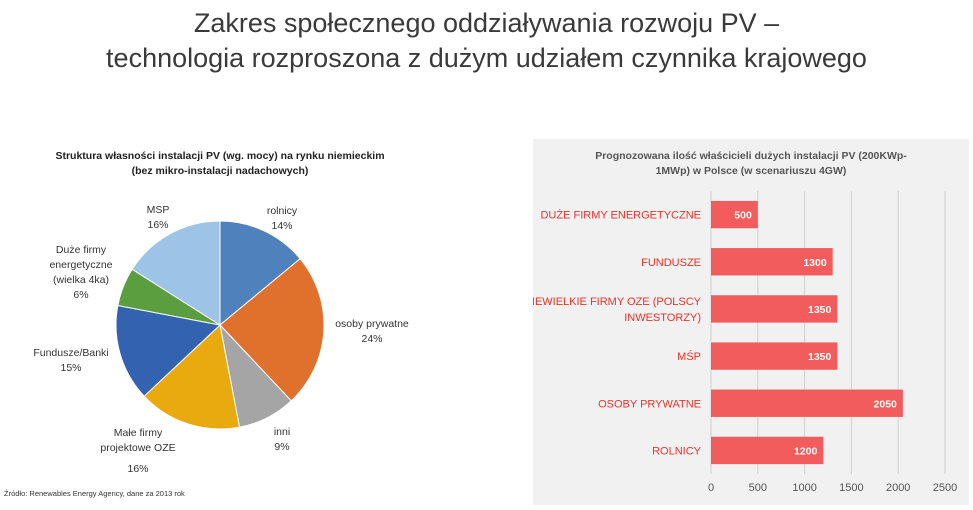 This screenshot has width=973, height=510. I want to click on x-tick-label-0: 0, so click(711, 488).